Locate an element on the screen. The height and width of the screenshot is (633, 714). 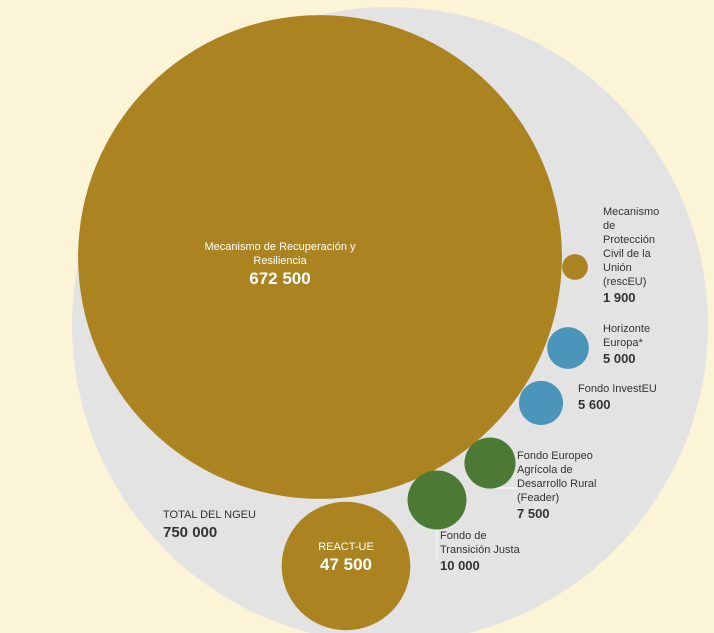
category-name: Fondo InvestEU is located at coordinates (617, 389).